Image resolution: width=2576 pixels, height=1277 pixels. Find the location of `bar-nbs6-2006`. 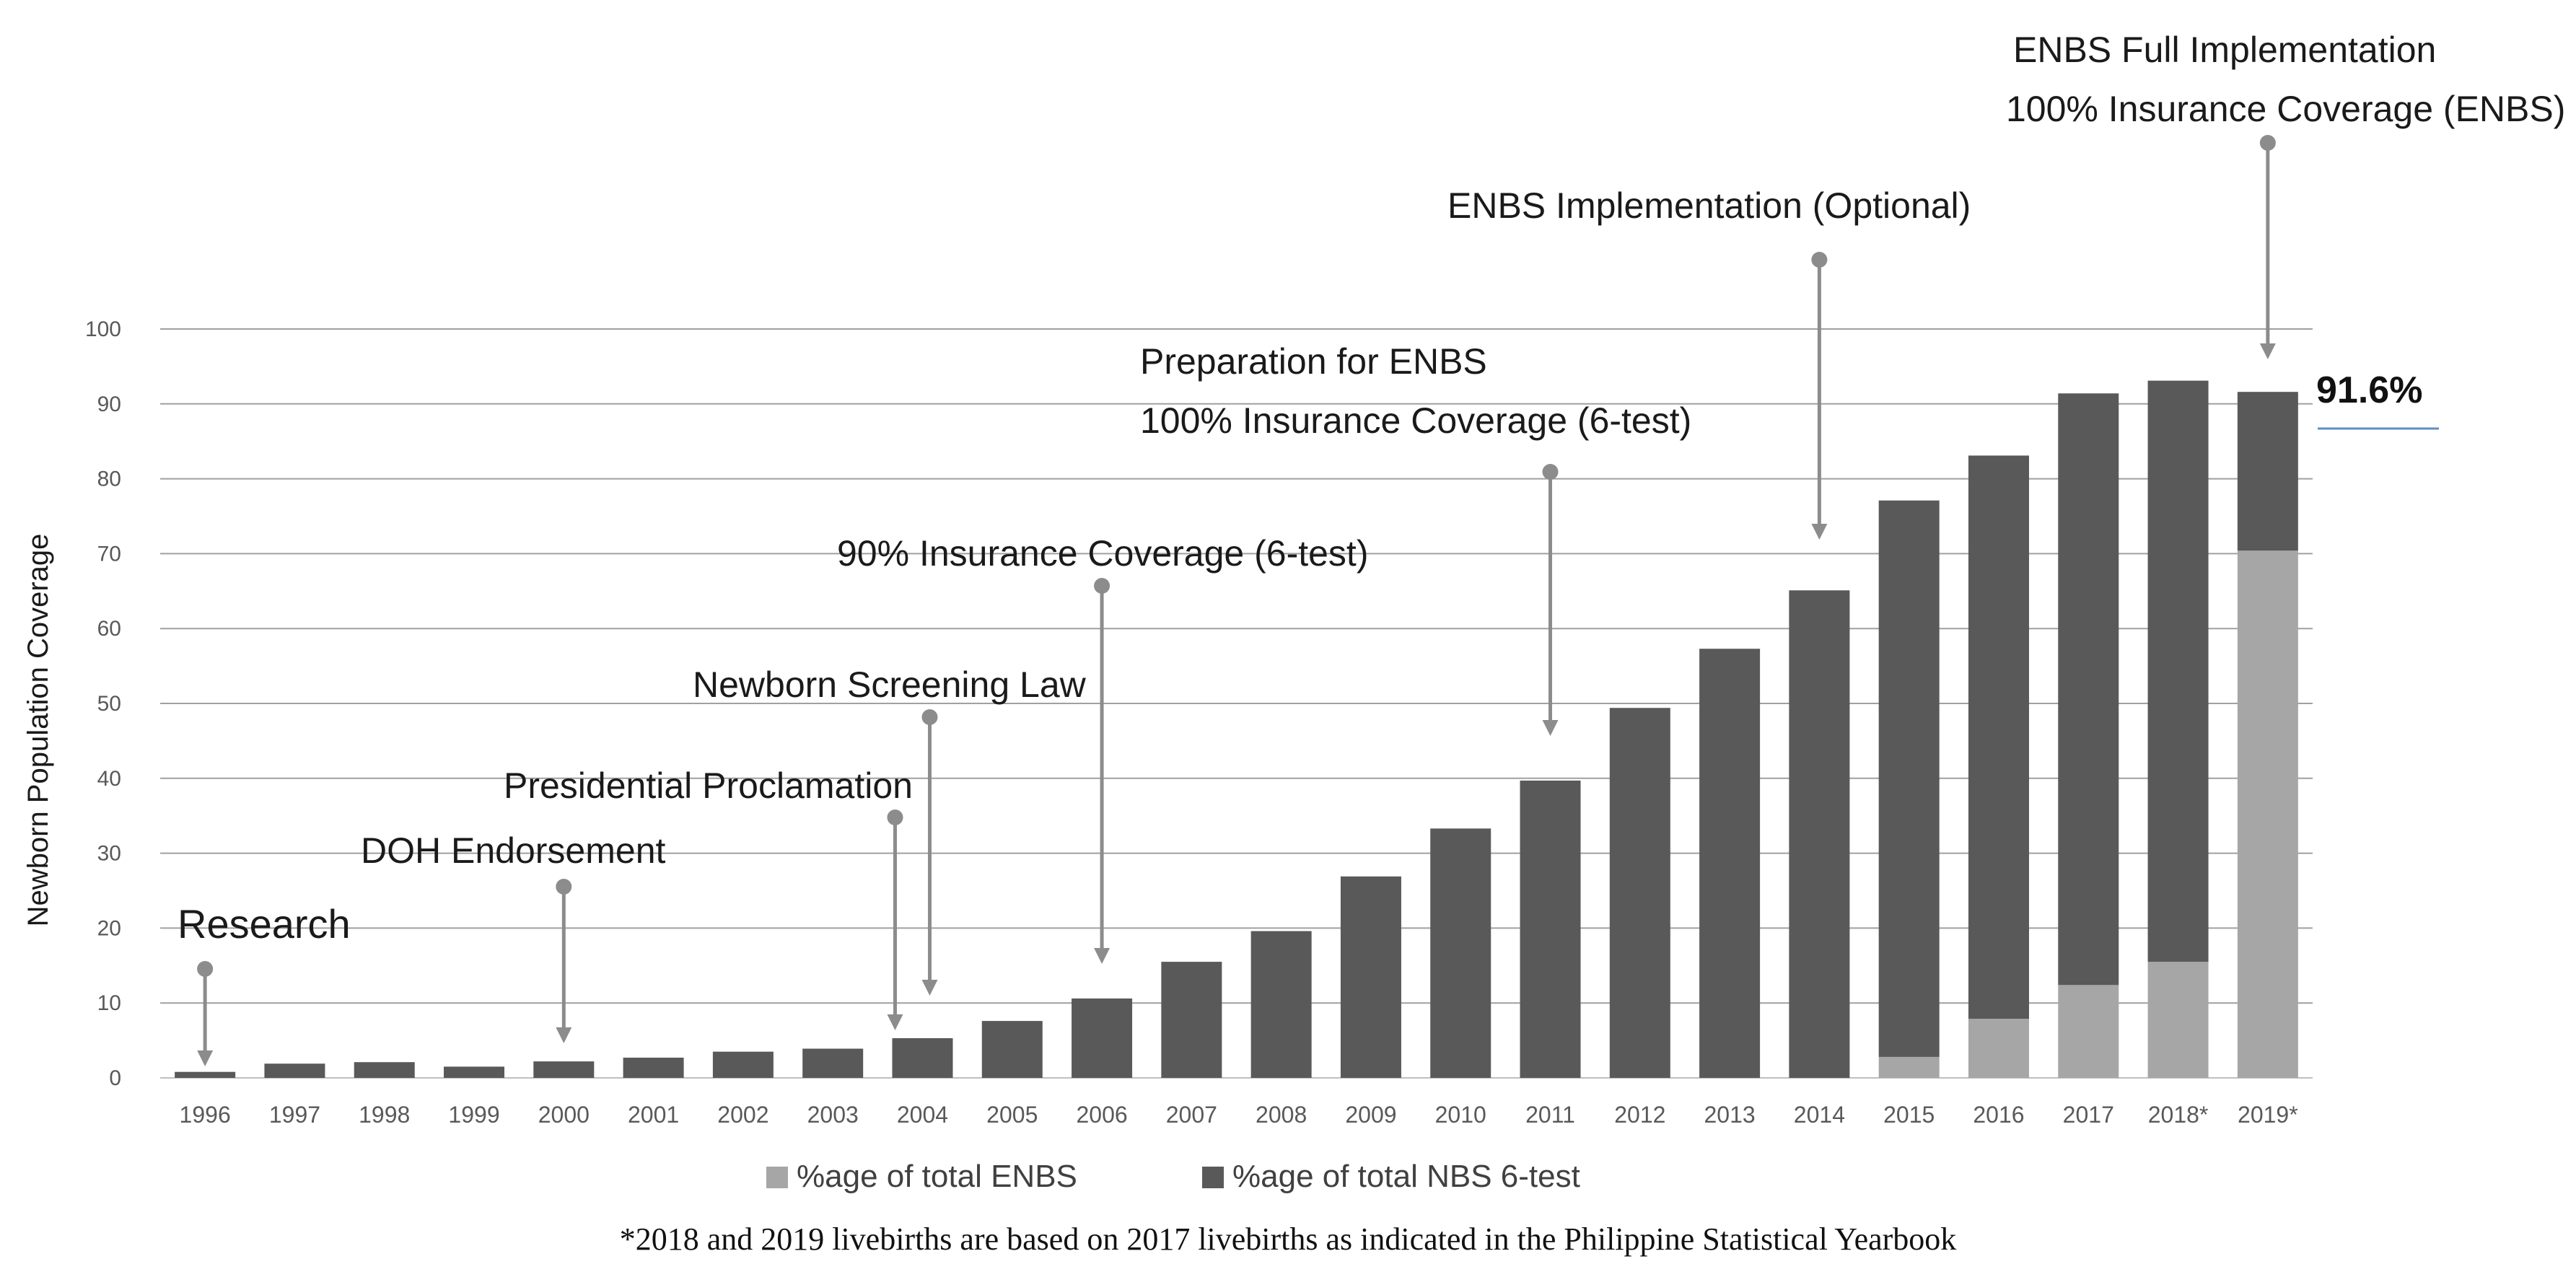

bar-nbs6-2006 is located at coordinates (1102, 1038).